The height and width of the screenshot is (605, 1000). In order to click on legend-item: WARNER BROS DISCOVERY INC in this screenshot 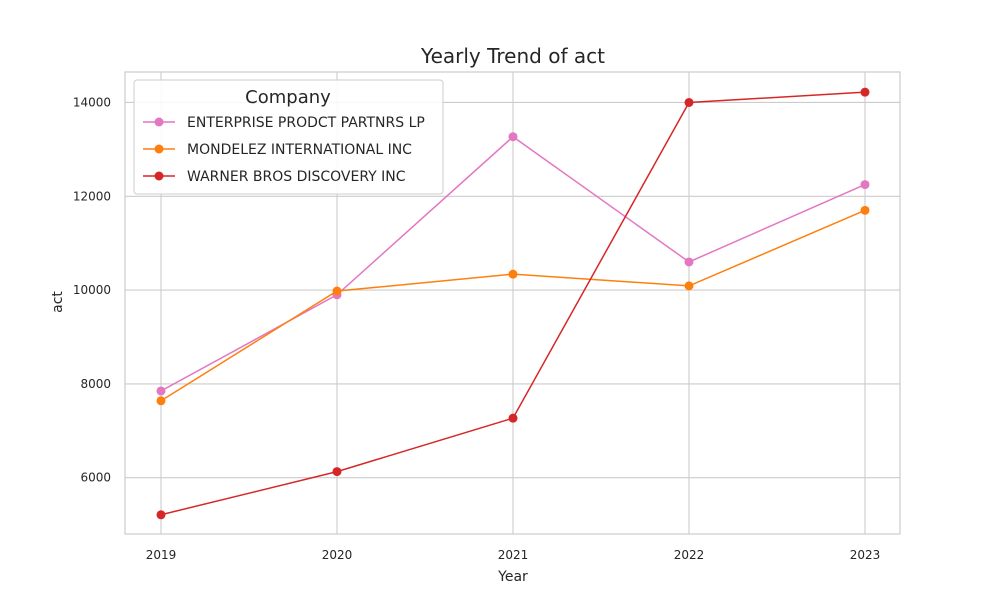, I will do `click(274, 177)`.